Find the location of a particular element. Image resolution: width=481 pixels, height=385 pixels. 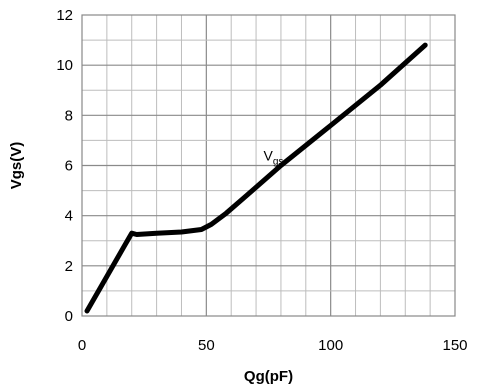

x-tick-labels: 0 50 100 150 is located at coordinates (273, 345).